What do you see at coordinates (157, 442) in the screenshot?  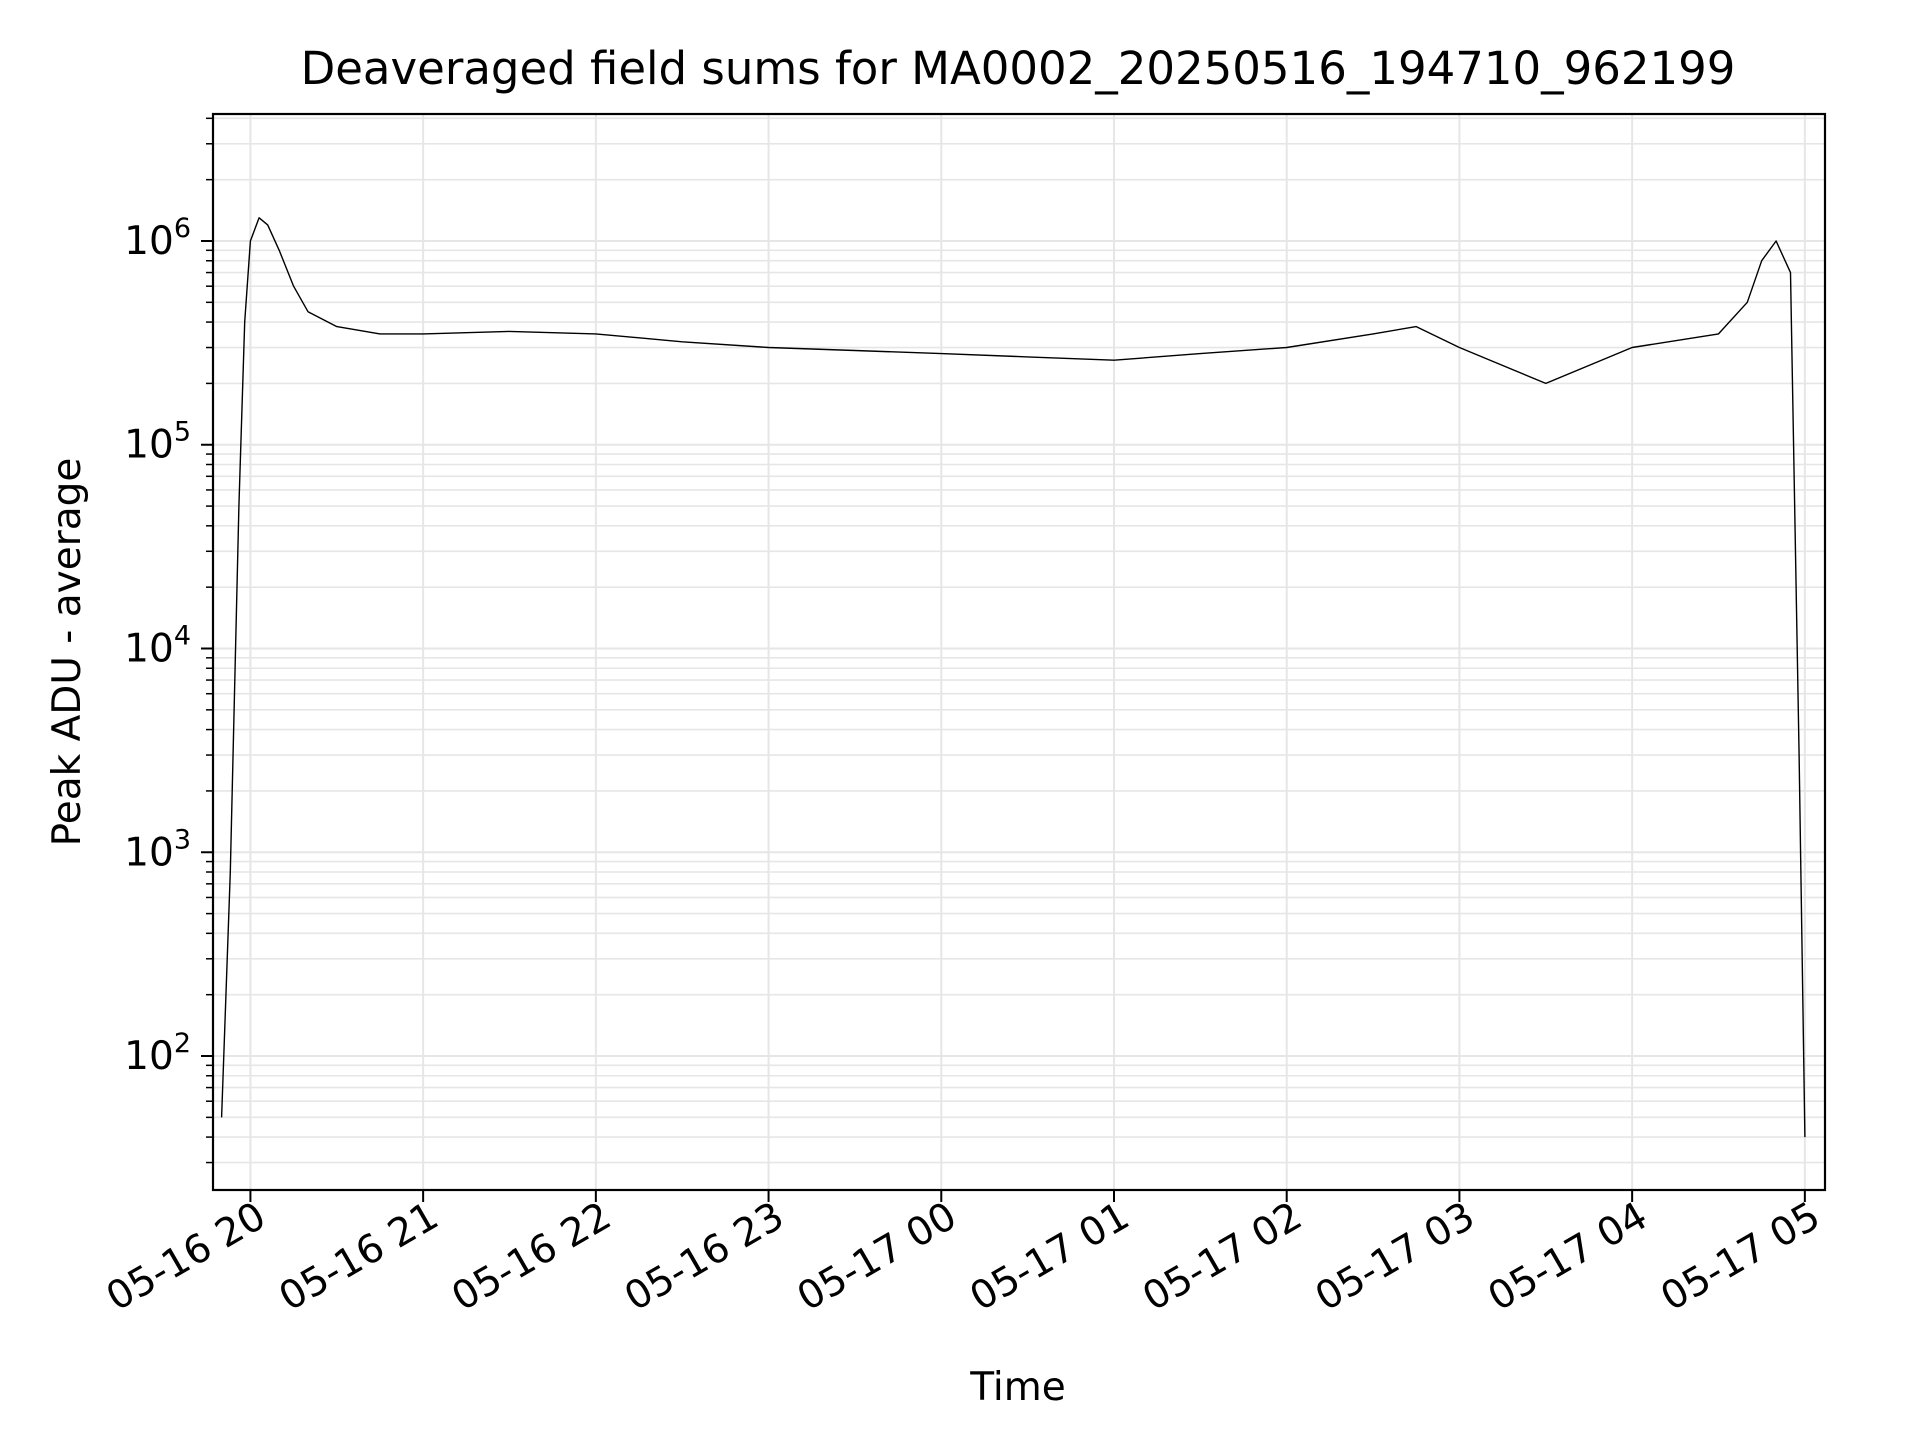 I see `y-tick-label: 10⁵` at bounding box center [157, 442].